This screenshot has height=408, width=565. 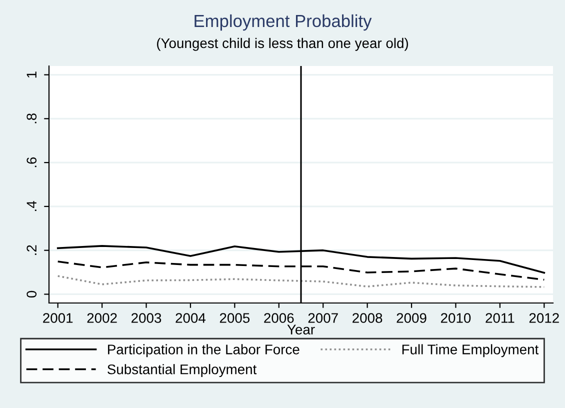 I want to click on legend-label: Participation in the Labor Force, so click(x=204, y=351).